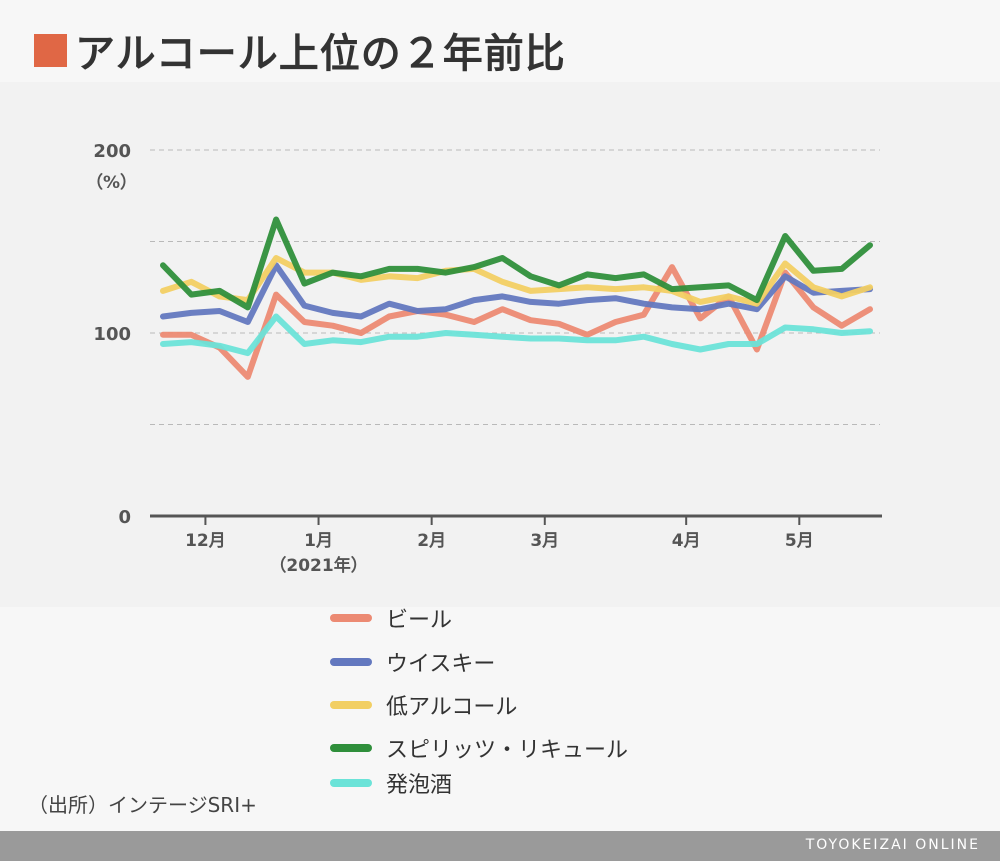  Describe the element at coordinates (111, 182) in the screenshot. I see `y-axis-unit: （%）` at that location.